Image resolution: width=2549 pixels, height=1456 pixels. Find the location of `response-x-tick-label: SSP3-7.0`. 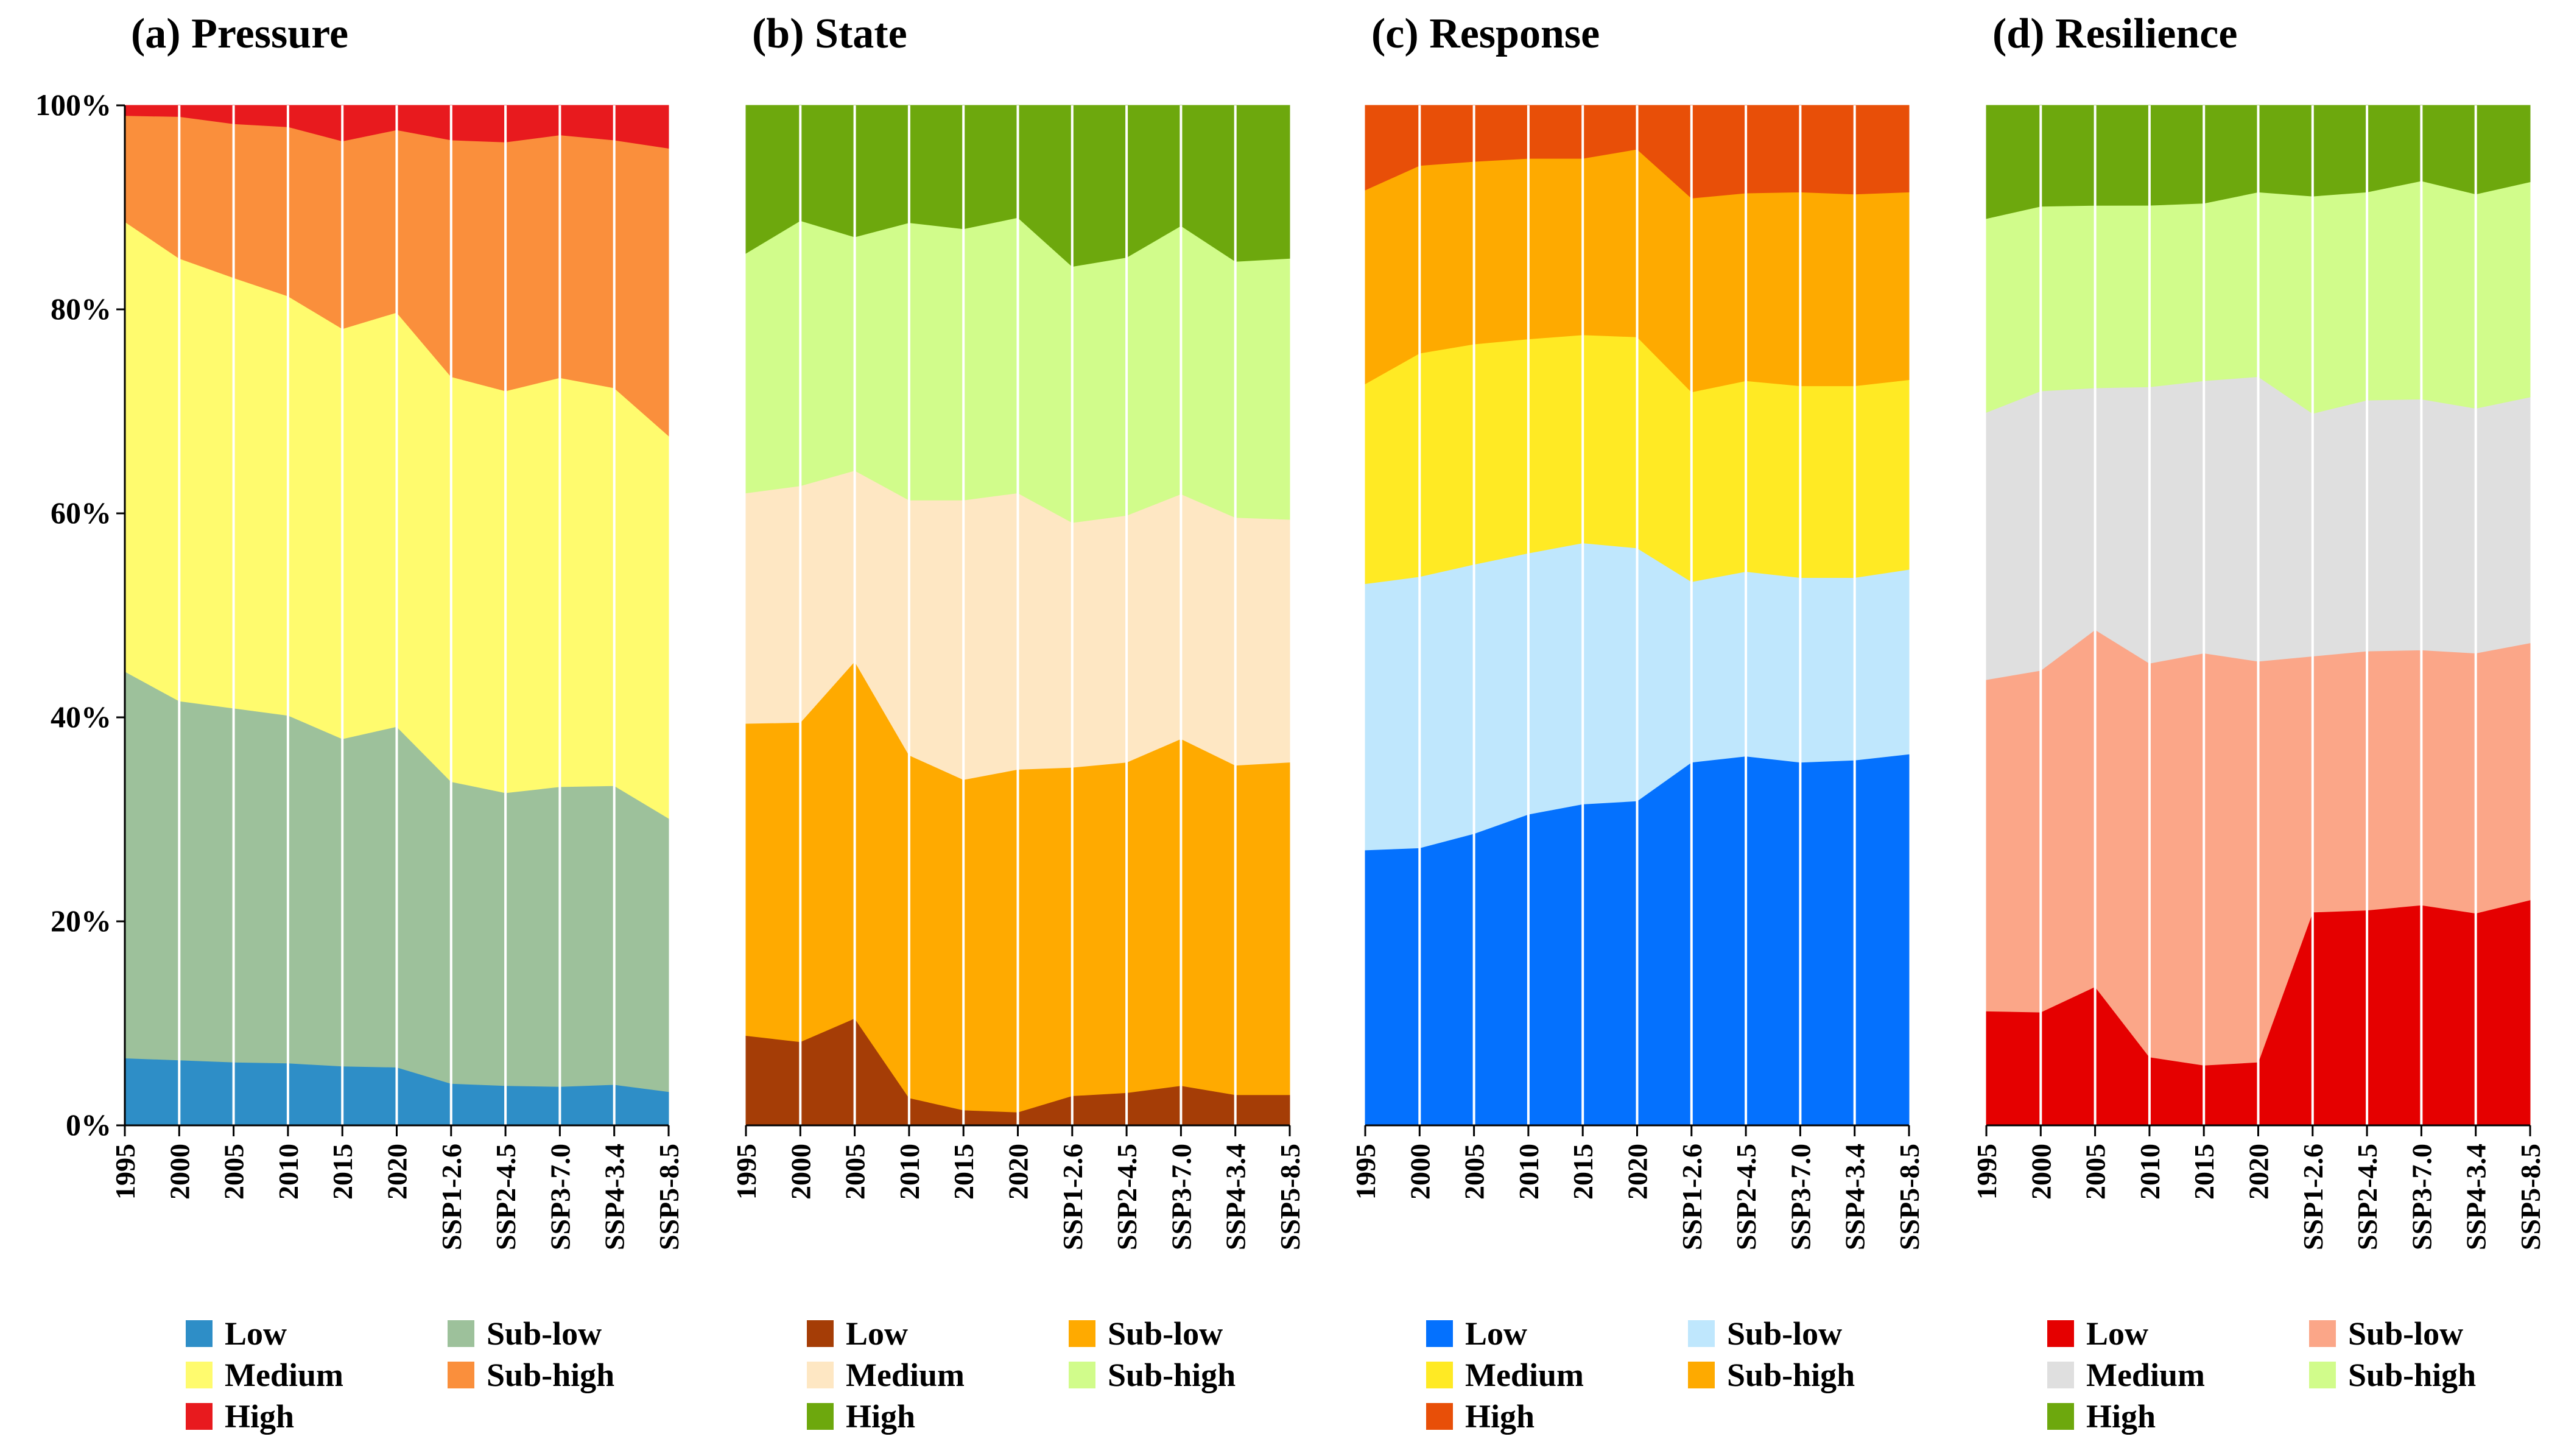

response-x-tick-label: SSP3-7.0 is located at coordinates (1800, 1197).